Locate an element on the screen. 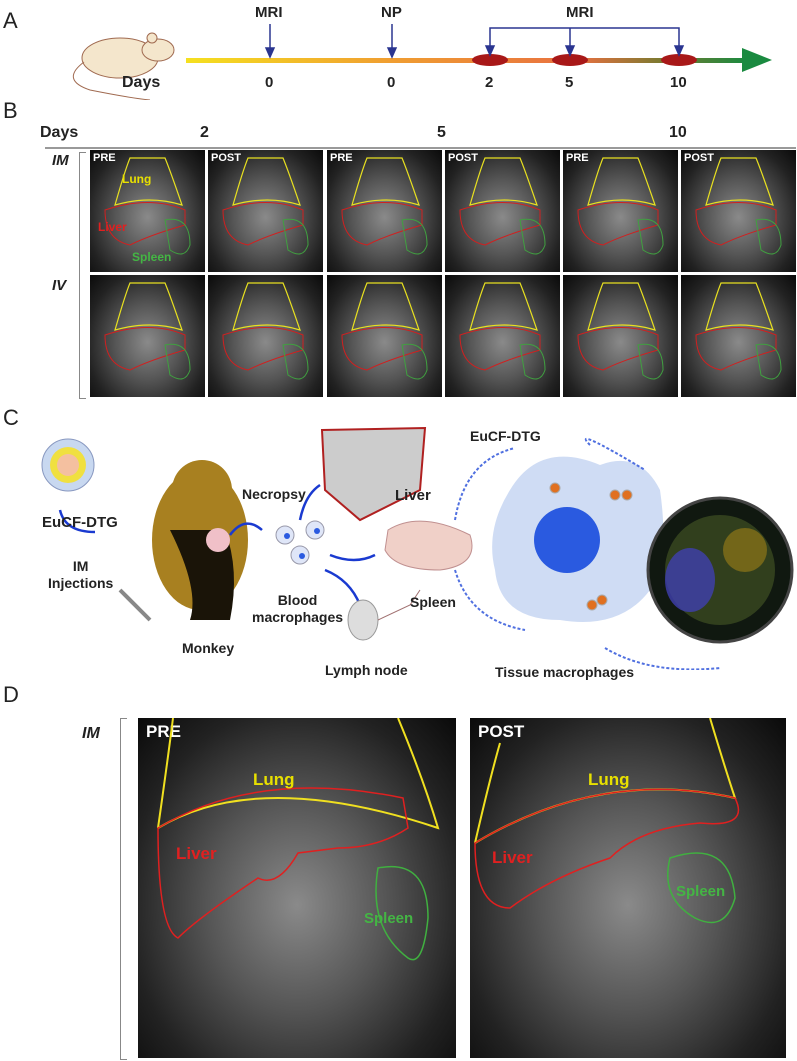 The width and height of the screenshot is (797, 1061). panel-b-label: B is located at coordinates (10, 110).